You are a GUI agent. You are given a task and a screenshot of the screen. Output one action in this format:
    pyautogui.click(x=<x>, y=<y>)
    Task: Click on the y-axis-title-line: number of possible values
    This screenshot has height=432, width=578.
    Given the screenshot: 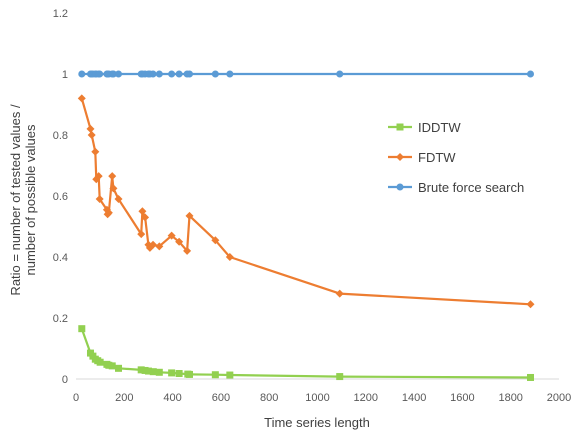 What is the action you would take?
    pyautogui.click(x=30, y=200)
    